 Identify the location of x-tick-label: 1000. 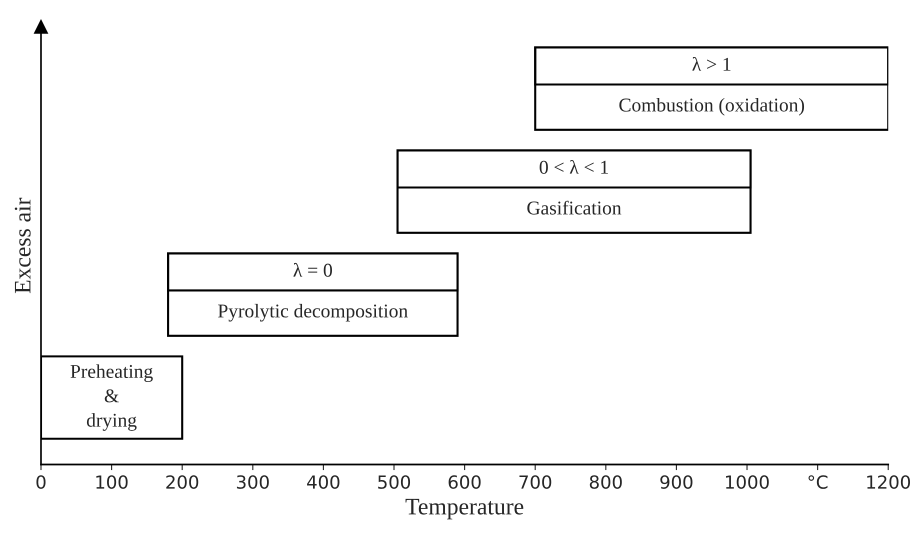
(747, 482).